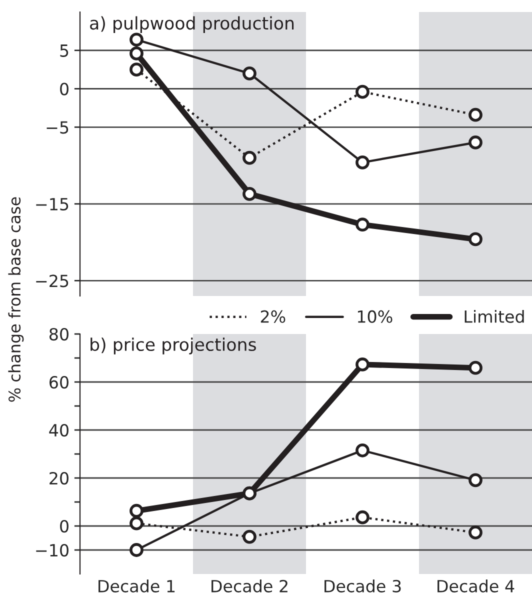 The height and width of the screenshot is (599, 532). Describe the element at coordinates (250, 586) in the screenshot. I see `x-tick-label: Decade 2` at that location.